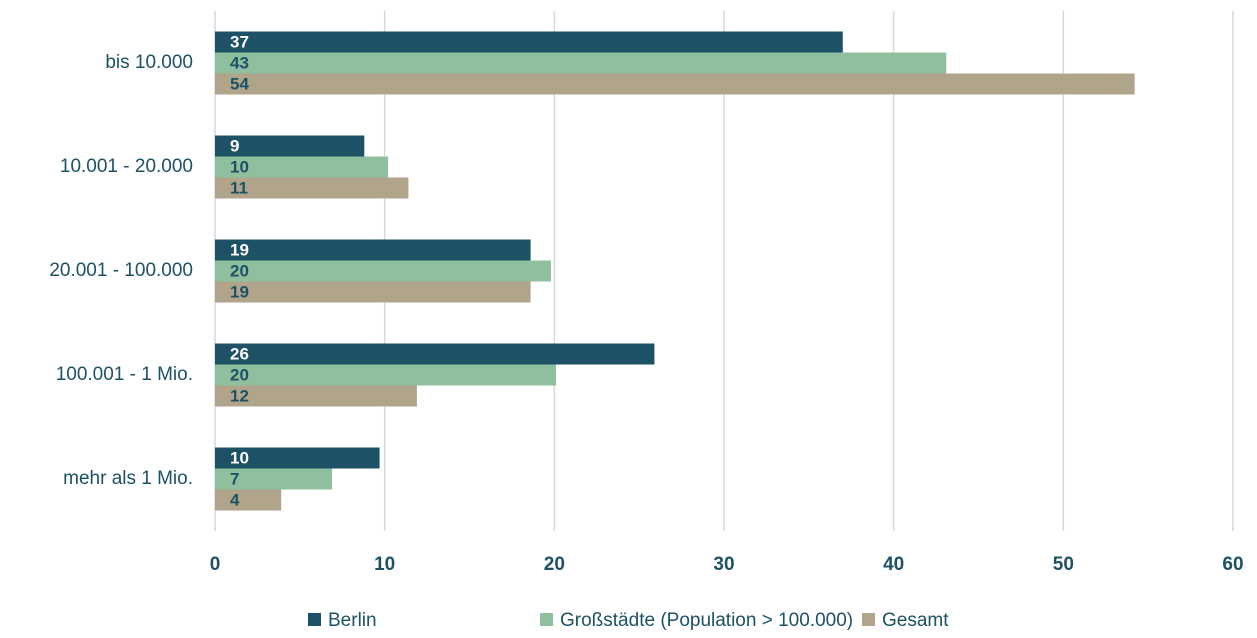 This screenshot has height=638, width=1257. What do you see at coordinates (239, 41) in the screenshot?
I see `data-label: 37` at bounding box center [239, 41].